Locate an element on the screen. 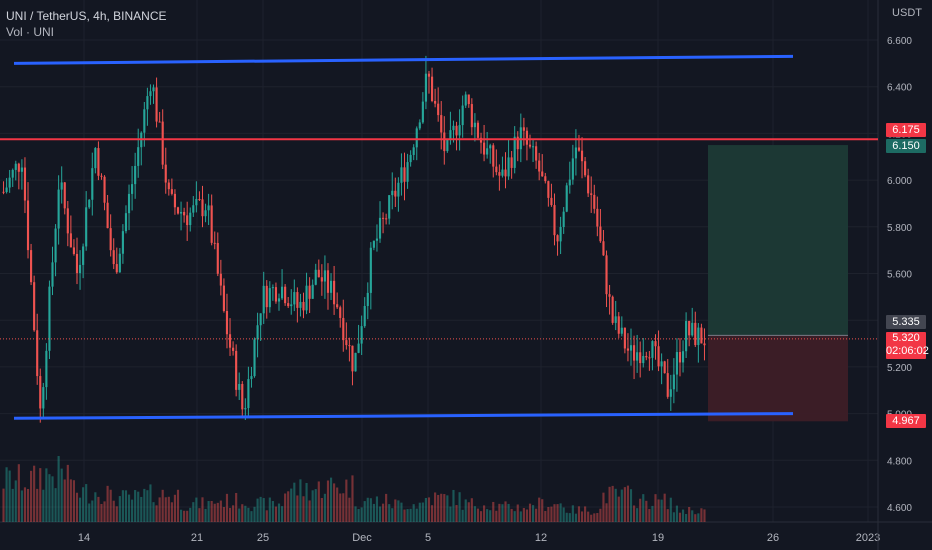 This screenshot has width=932, height=550. chart-legend: UNI / TetherUS, 4h, BINANCE Vol · UNI is located at coordinates (86, 24).